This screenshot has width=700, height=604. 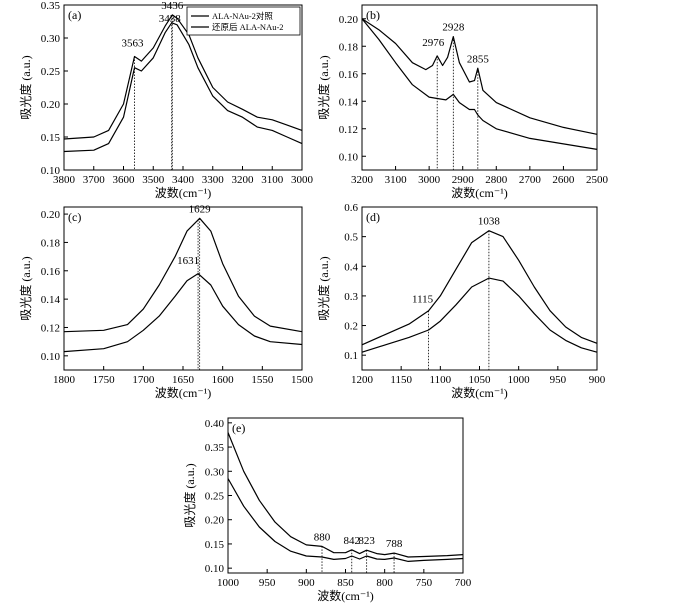 What do you see at coordinates (453, 28) in the screenshot?
I see `peak-label: 2928` at bounding box center [453, 28].